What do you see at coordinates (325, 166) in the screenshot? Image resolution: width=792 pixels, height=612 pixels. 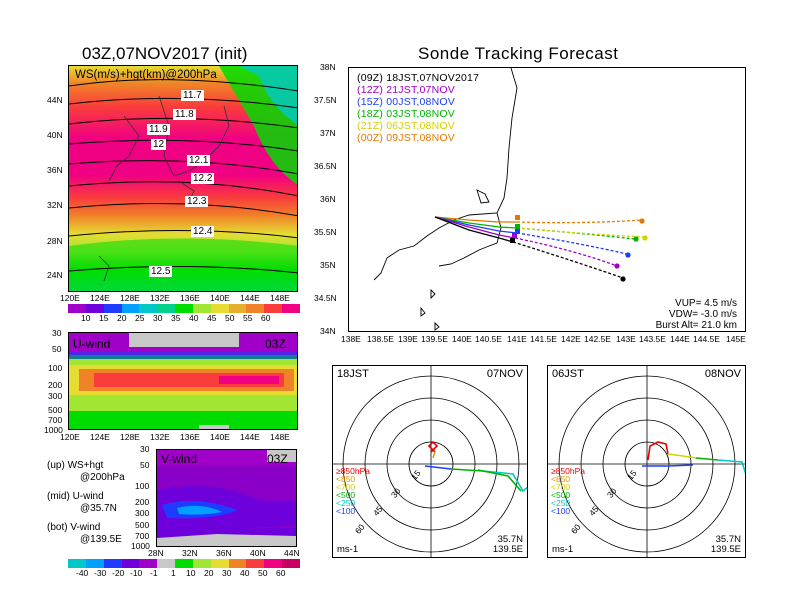 I see `lat-tick: 36.5N` at bounding box center [325, 166].